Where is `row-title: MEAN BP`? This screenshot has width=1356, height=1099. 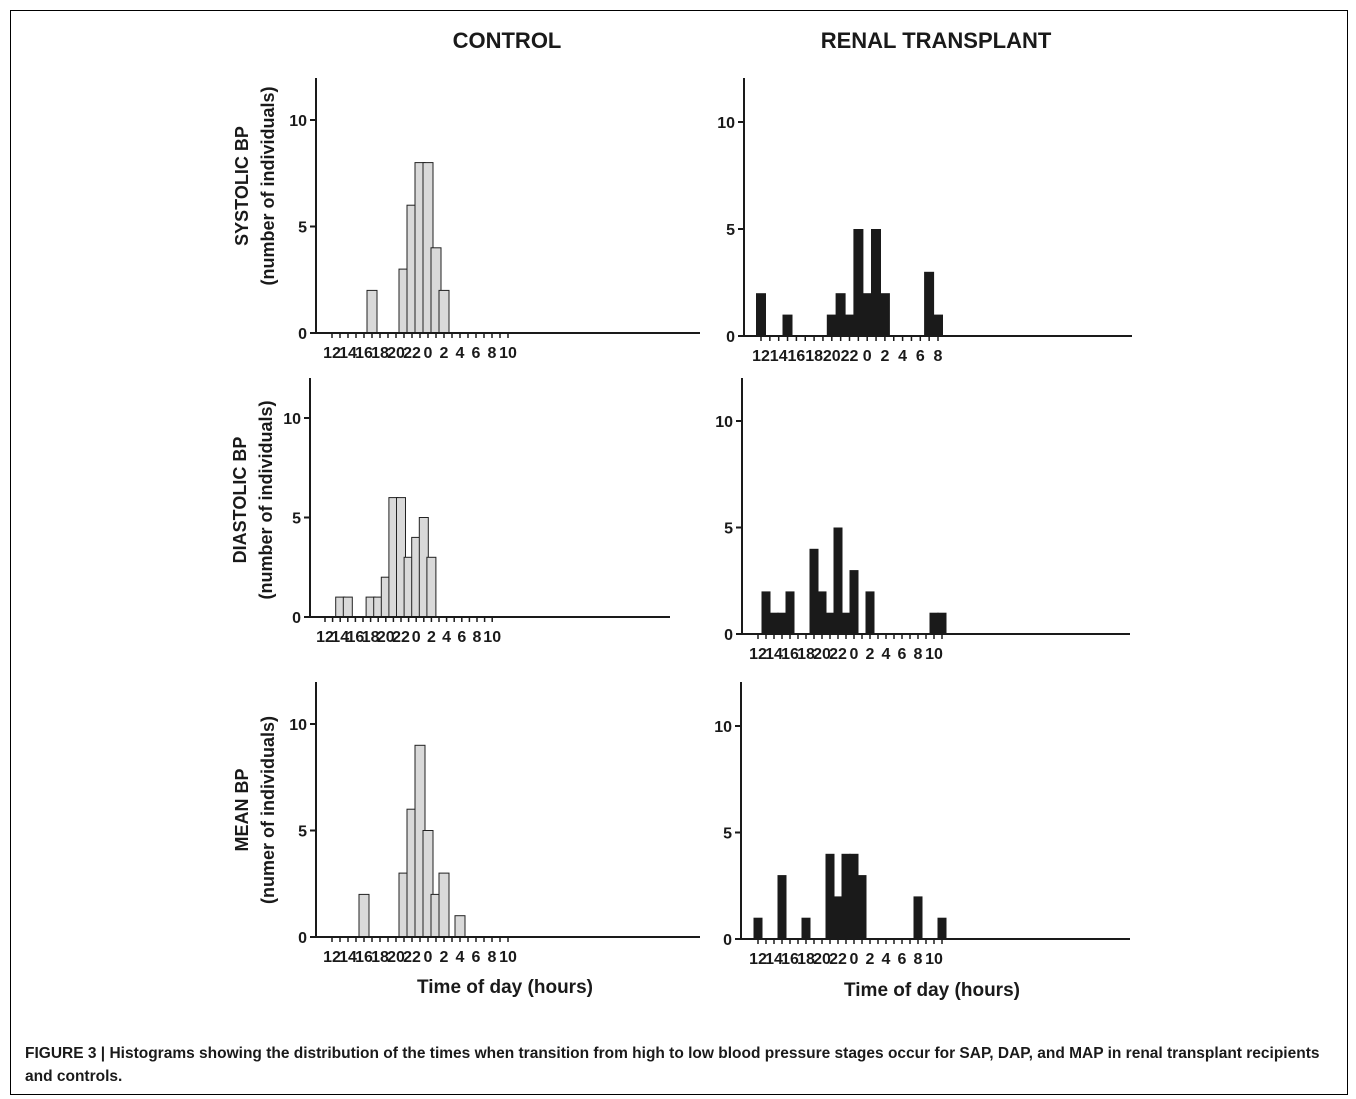 row-title: MEAN BP is located at coordinates (242, 809).